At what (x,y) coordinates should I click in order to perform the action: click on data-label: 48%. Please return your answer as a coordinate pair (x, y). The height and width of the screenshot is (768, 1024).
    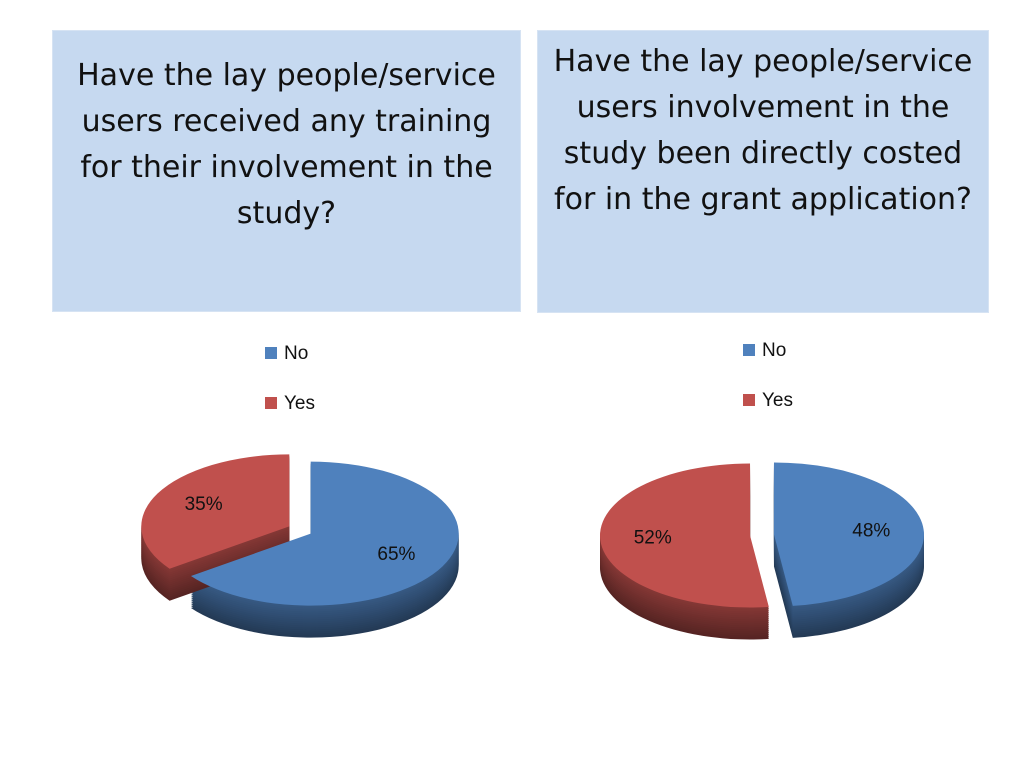
    Looking at the image, I should click on (871, 531).